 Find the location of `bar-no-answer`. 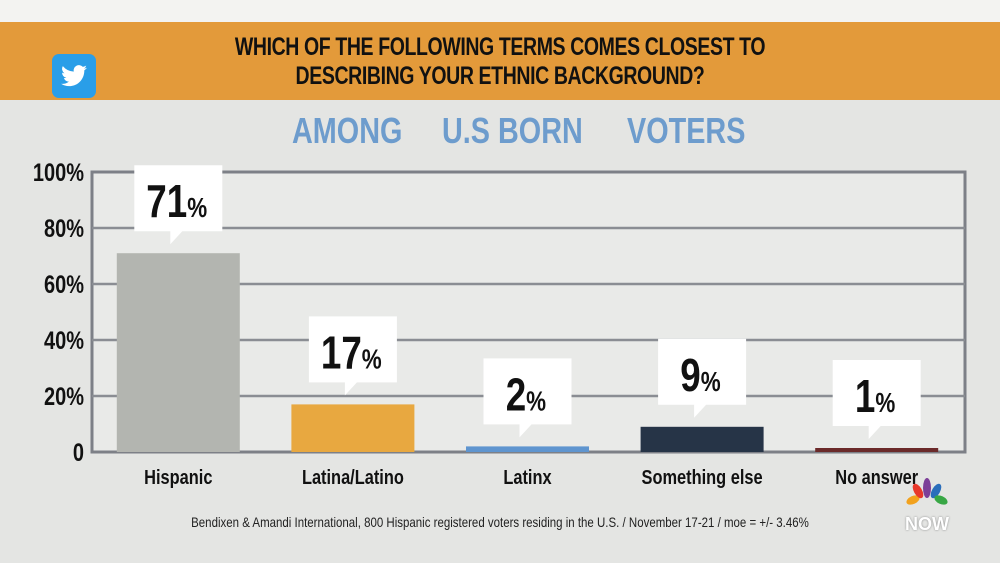

bar-no-answer is located at coordinates (877, 450).